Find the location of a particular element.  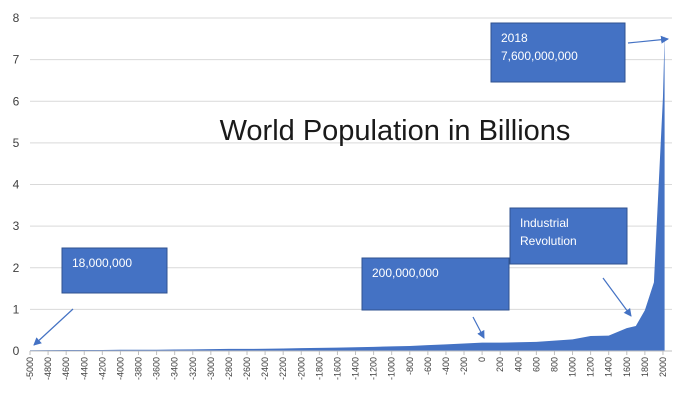

x-tick-label: -3400 is located at coordinates (175, 368).